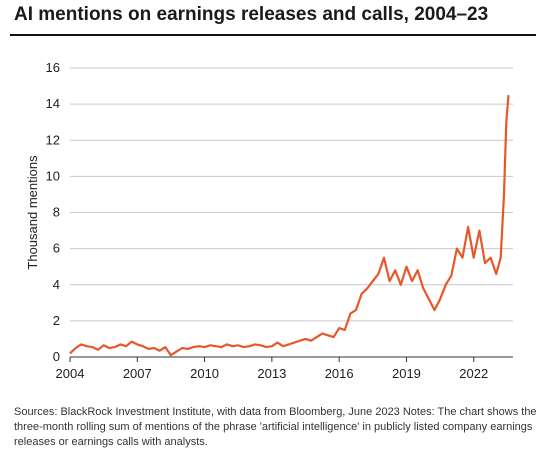 The height and width of the screenshot is (466, 550). Describe the element at coordinates (32, 212) in the screenshot. I see `y-axis-label: Thousand mentions` at that location.